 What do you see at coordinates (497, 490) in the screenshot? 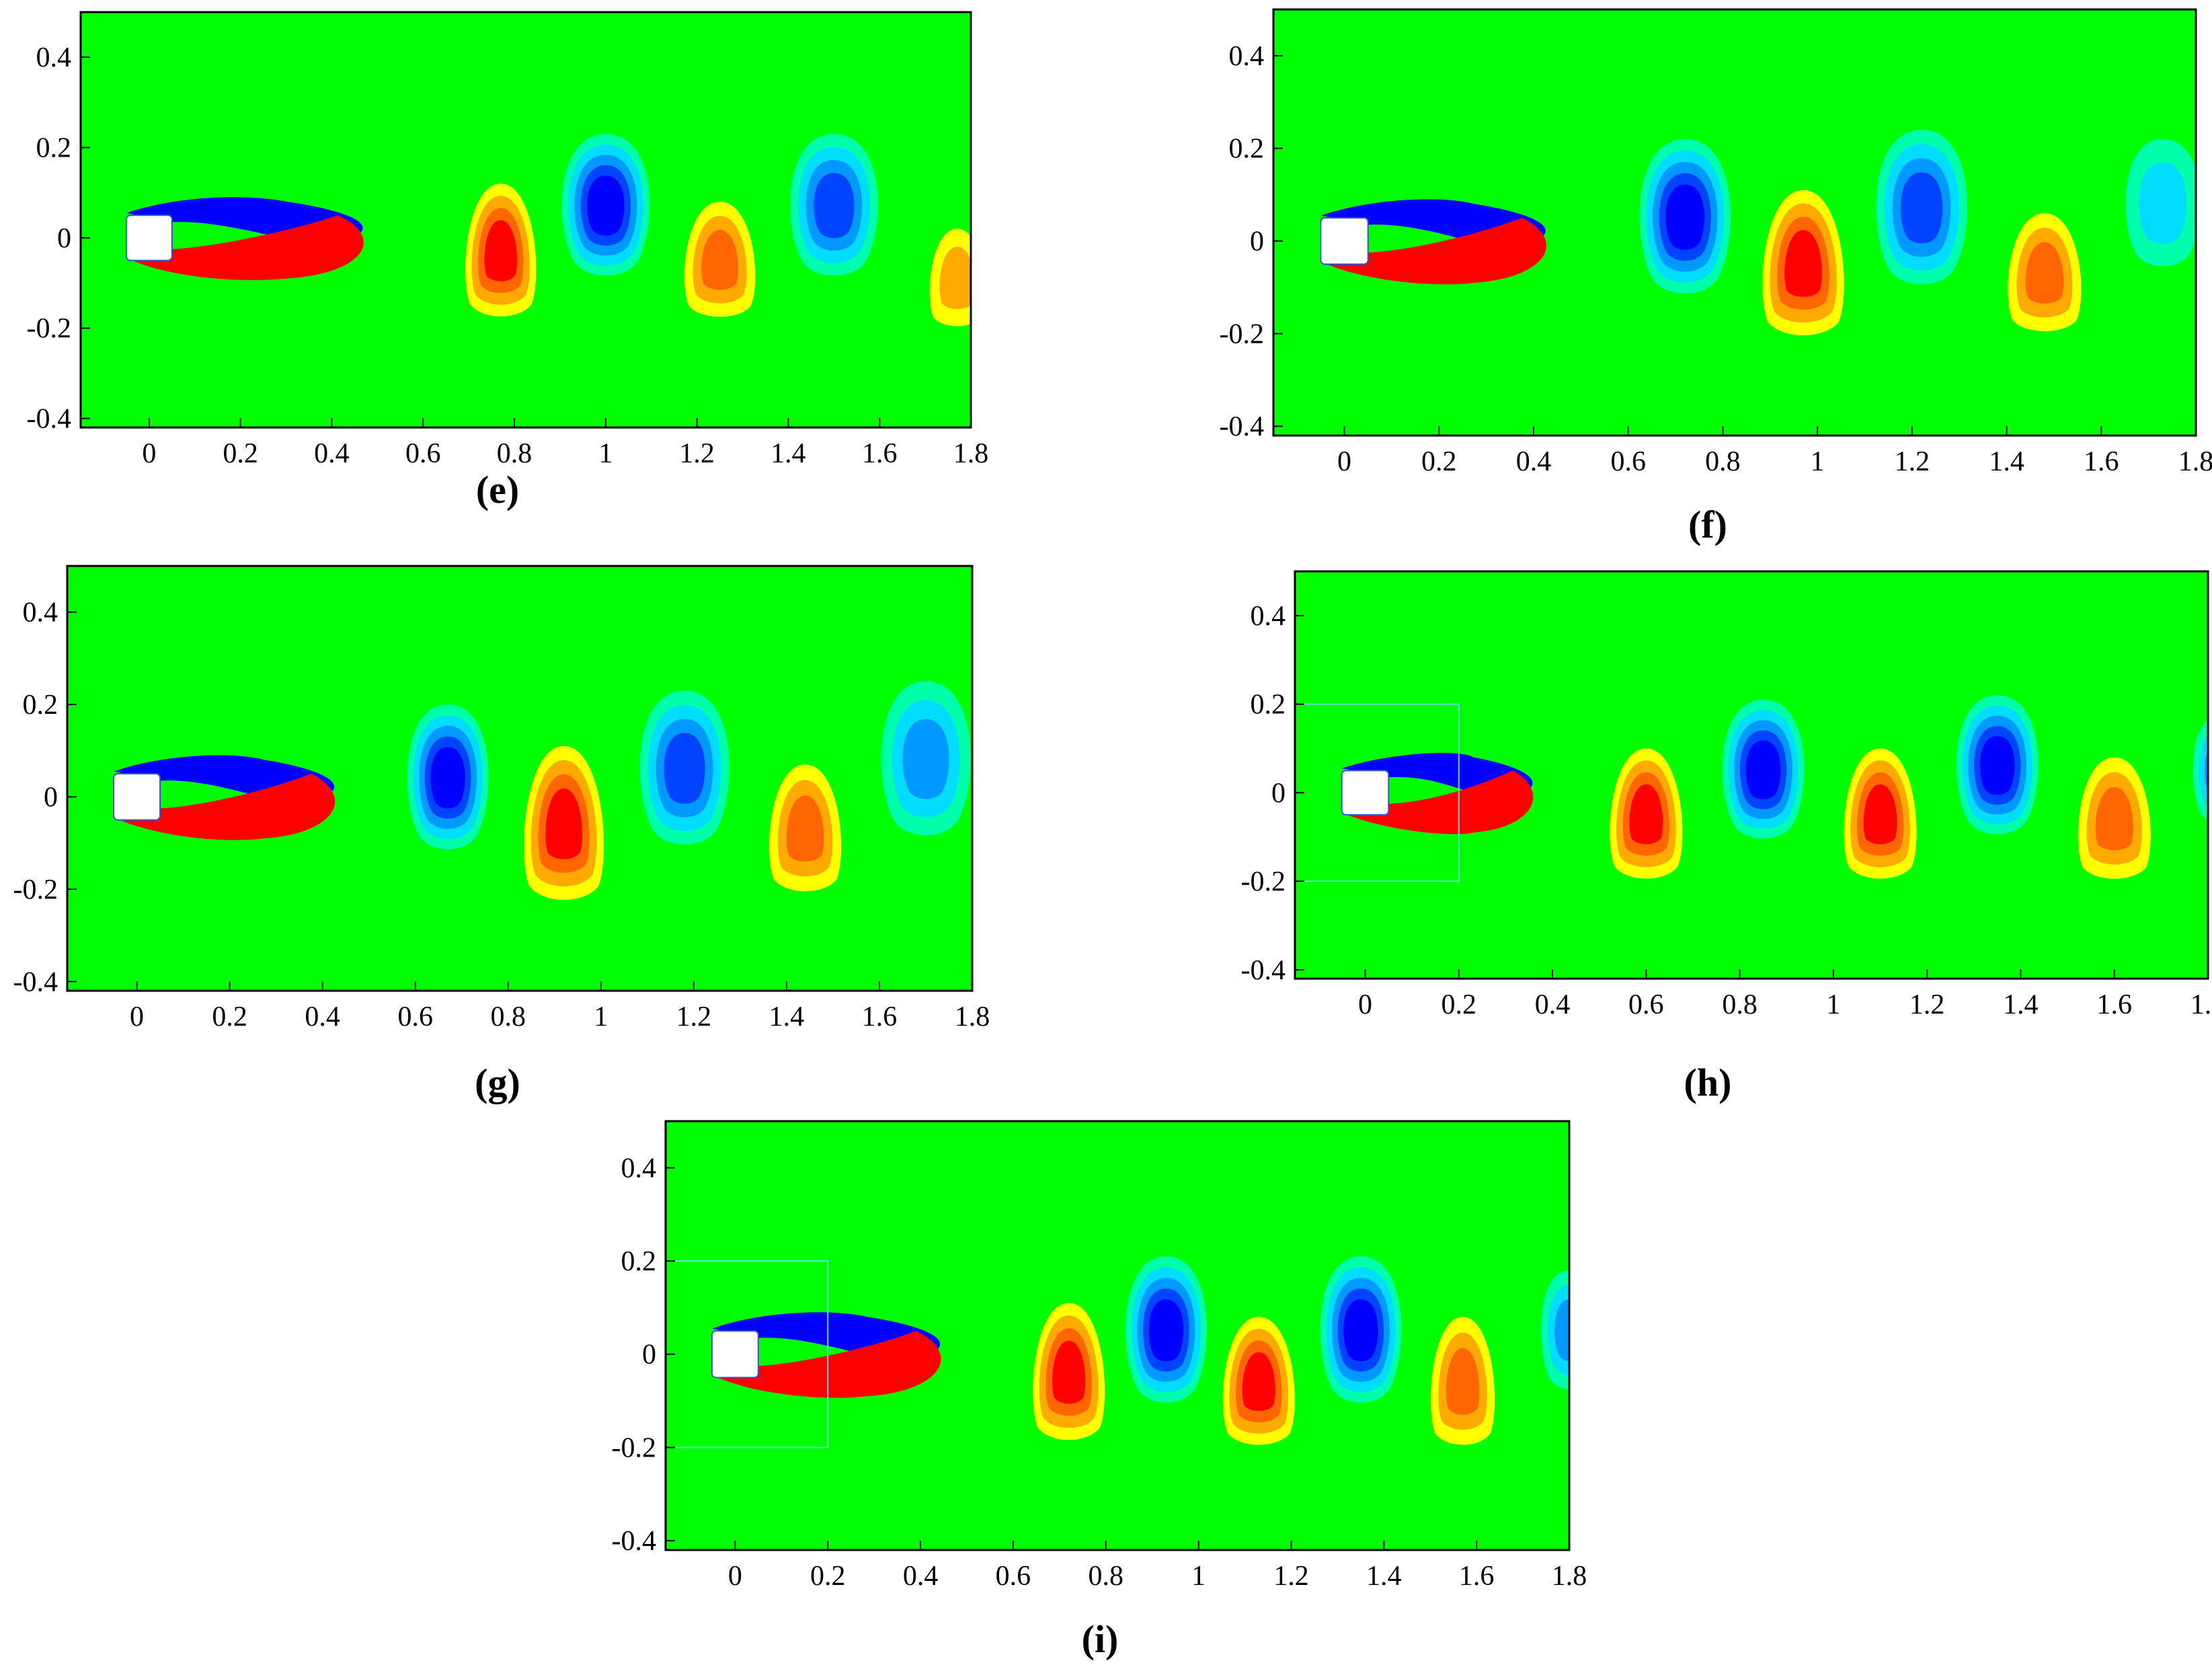
I see `panel-label: (e)` at bounding box center [497, 490].